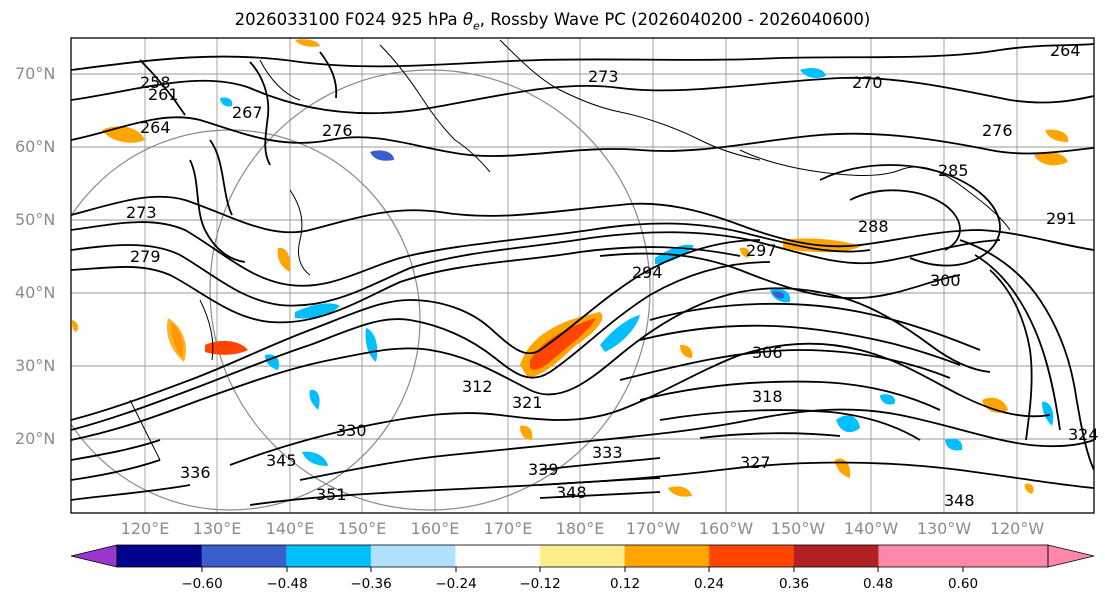 The width and height of the screenshot is (1105, 606). What do you see at coordinates (527, 402) in the screenshot?
I see `contour-label: 321` at bounding box center [527, 402].